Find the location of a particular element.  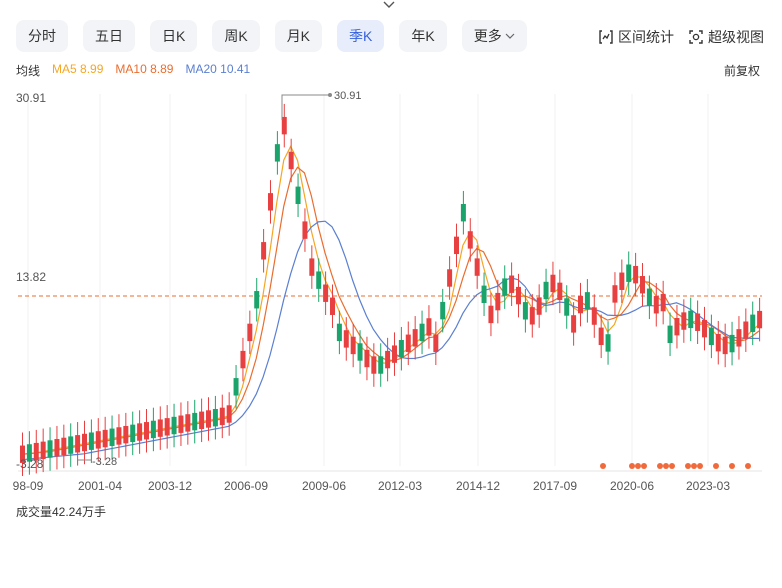

tab-weekly-k: 周K is located at coordinates (236, 36).